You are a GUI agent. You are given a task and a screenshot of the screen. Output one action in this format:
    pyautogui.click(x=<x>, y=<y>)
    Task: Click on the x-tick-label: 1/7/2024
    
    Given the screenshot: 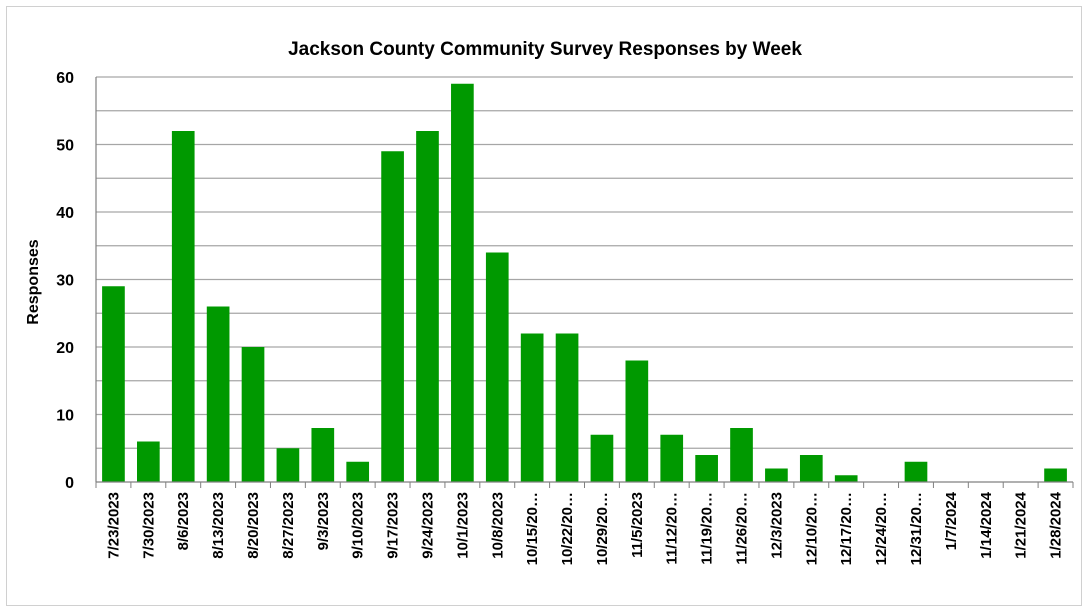 What is the action you would take?
    pyautogui.click(x=951, y=520)
    